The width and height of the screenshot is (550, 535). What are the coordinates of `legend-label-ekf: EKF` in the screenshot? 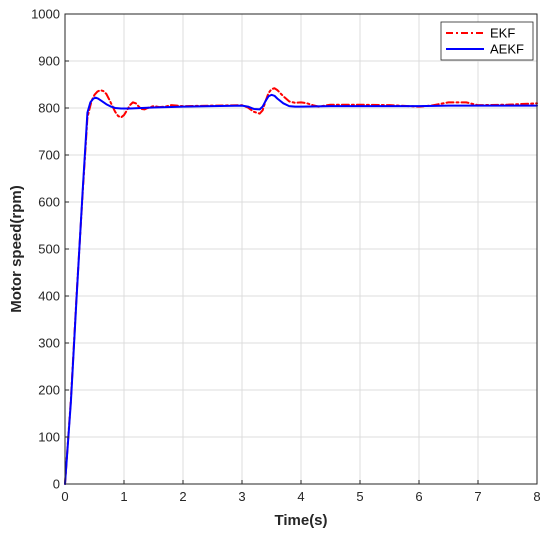 It's located at (502, 33).